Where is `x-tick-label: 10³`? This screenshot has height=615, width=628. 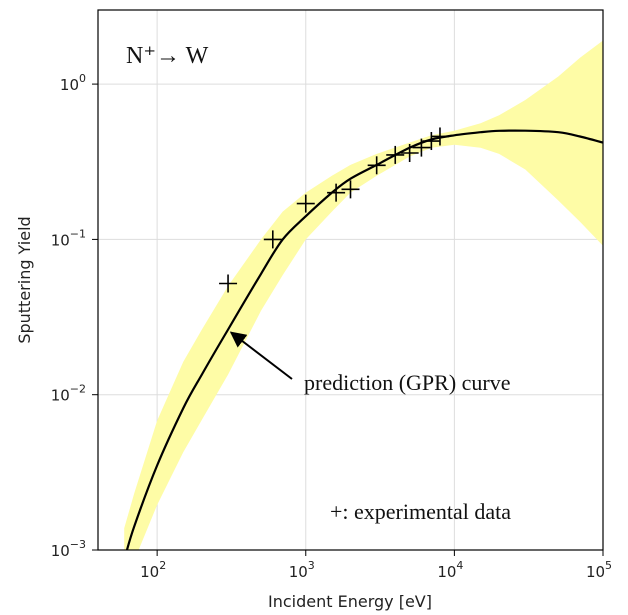
x-tick-label: 10³ is located at coordinates (302, 570).